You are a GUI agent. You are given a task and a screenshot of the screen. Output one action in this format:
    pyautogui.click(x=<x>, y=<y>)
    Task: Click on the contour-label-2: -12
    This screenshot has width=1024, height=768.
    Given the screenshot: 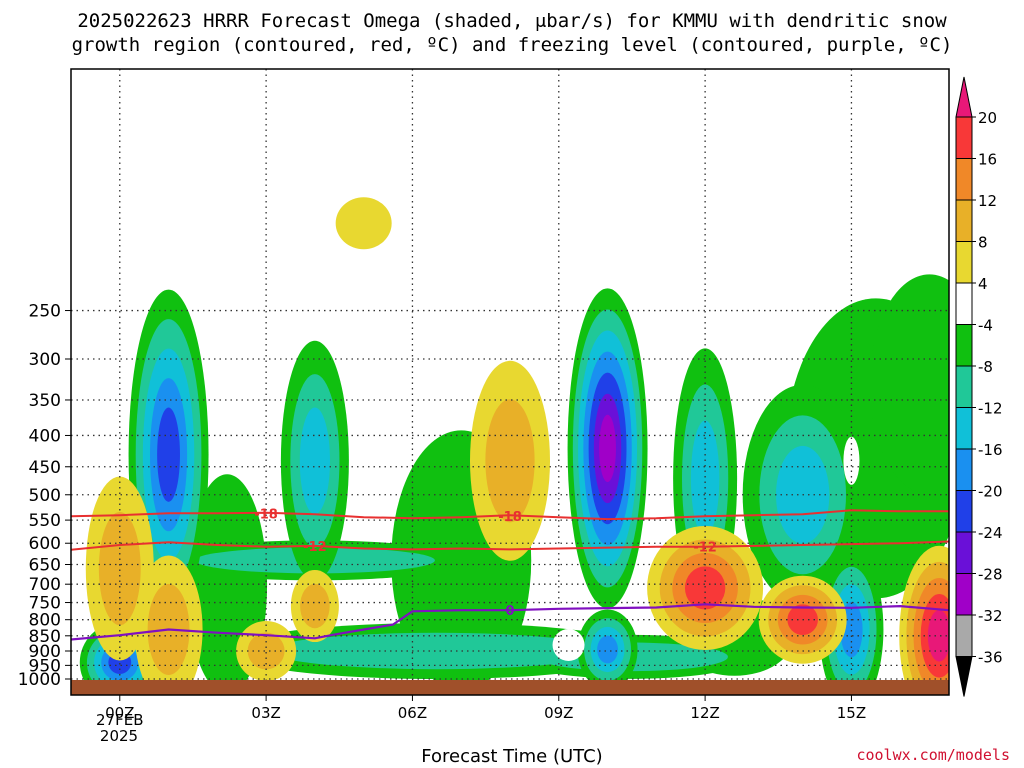 What is the action you would take?
    pyautogui.click(x=315, y=547)
    